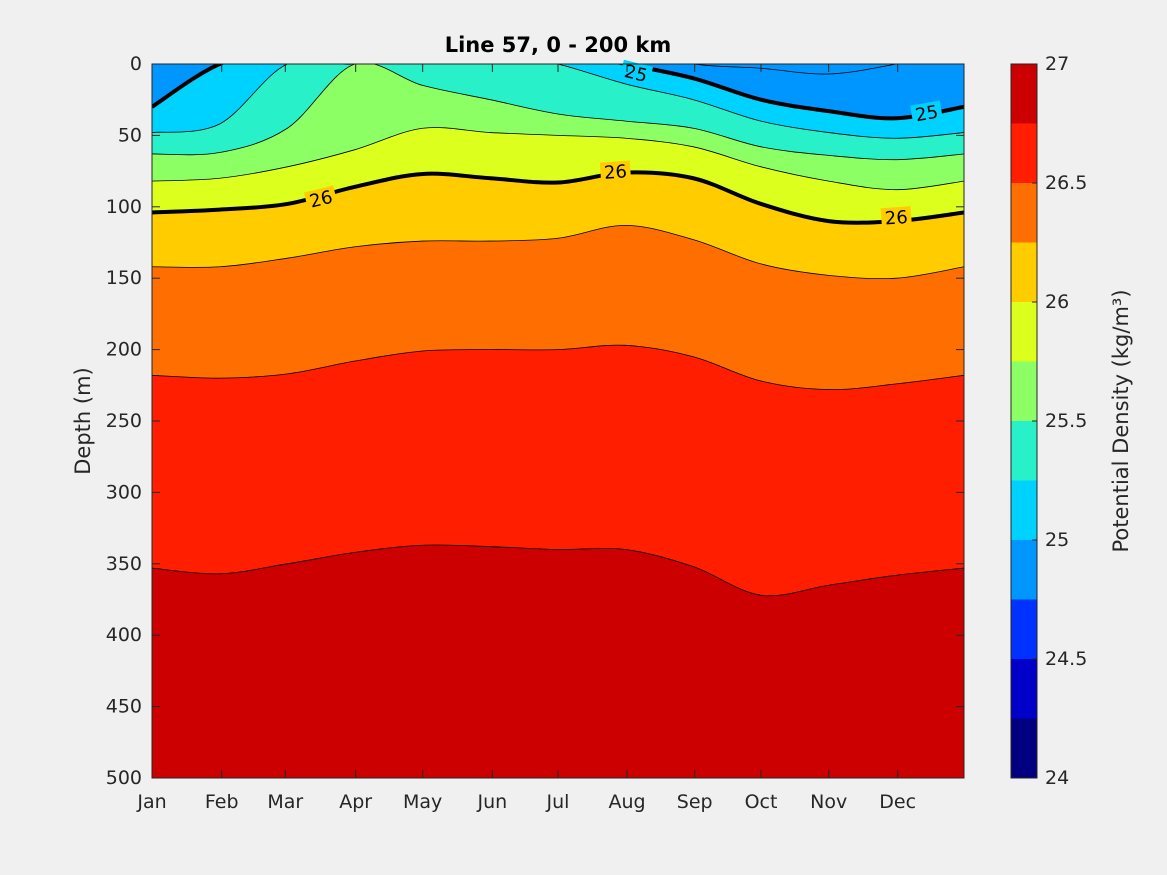 The width and height of the screenshot is (1167, 875). What do you see at coordinates (124, 707) in the screenshot?
I see `y-tick-label: 450` at bounding box center [124, 707].